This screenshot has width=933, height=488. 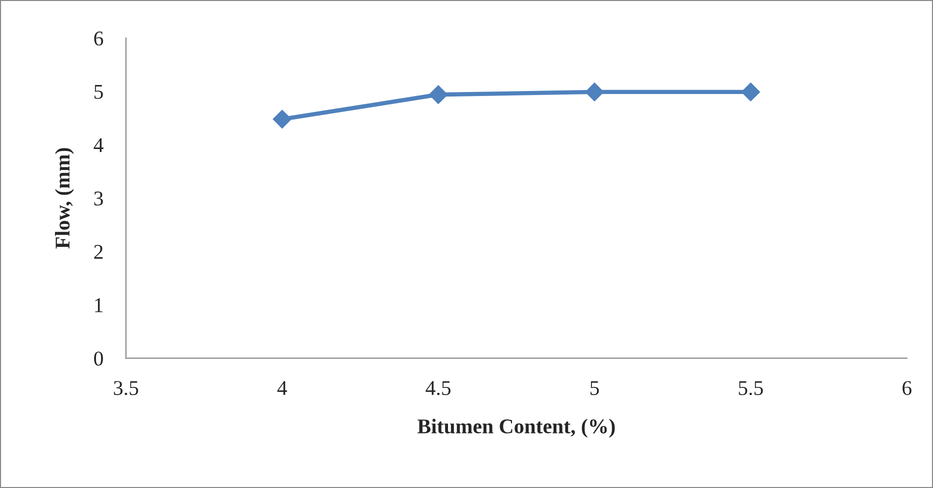 What do you see at coordinates (64, 198) in the screenshot?
I see `y-axis-title: Flow, (mm)` at bounding box center [64, 198].